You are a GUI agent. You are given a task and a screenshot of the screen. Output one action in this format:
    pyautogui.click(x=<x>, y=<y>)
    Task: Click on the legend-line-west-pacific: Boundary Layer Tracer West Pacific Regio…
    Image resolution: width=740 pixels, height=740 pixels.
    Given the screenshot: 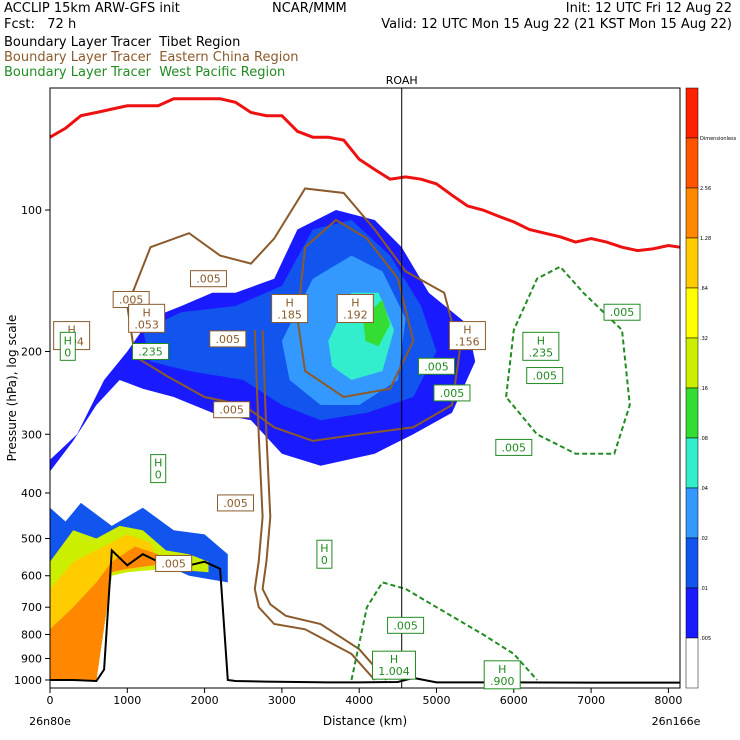 What is the action you would take?
    pyautogui.click(x=145, y=72)
    